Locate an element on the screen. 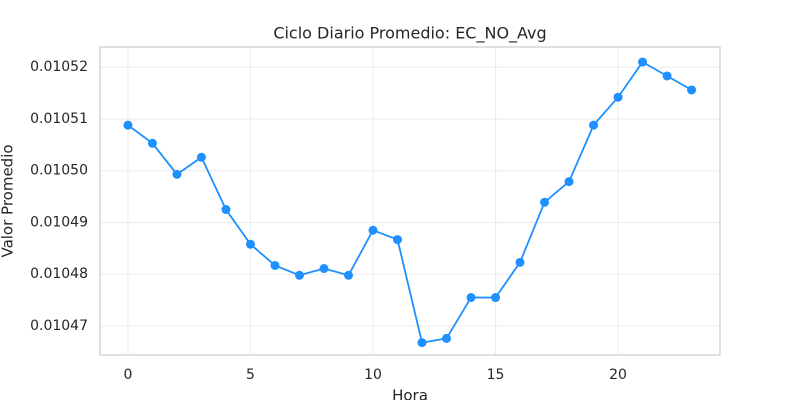 This screenshot has width=800, height=400. y-tick-label: 0.01052 is located at coordinates (59, 67).